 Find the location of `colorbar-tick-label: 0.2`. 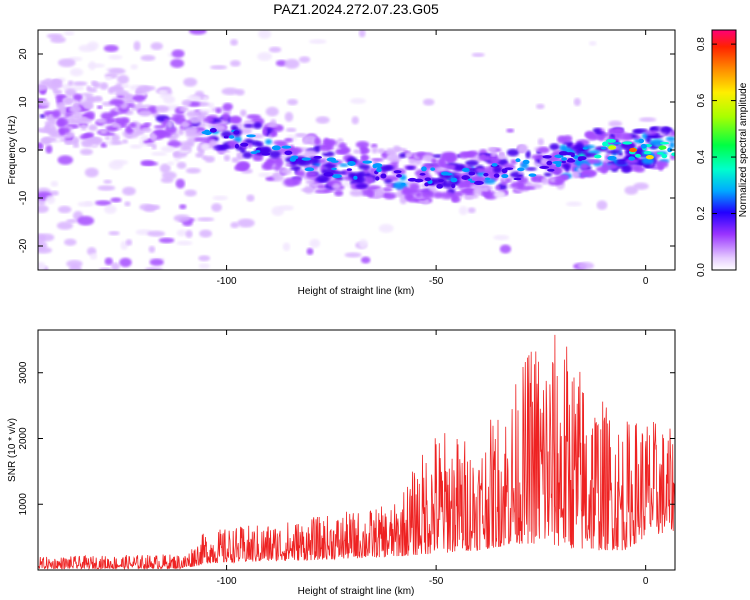

colorbar-tick-label: 0.2 is located at coordinates (701, 213).